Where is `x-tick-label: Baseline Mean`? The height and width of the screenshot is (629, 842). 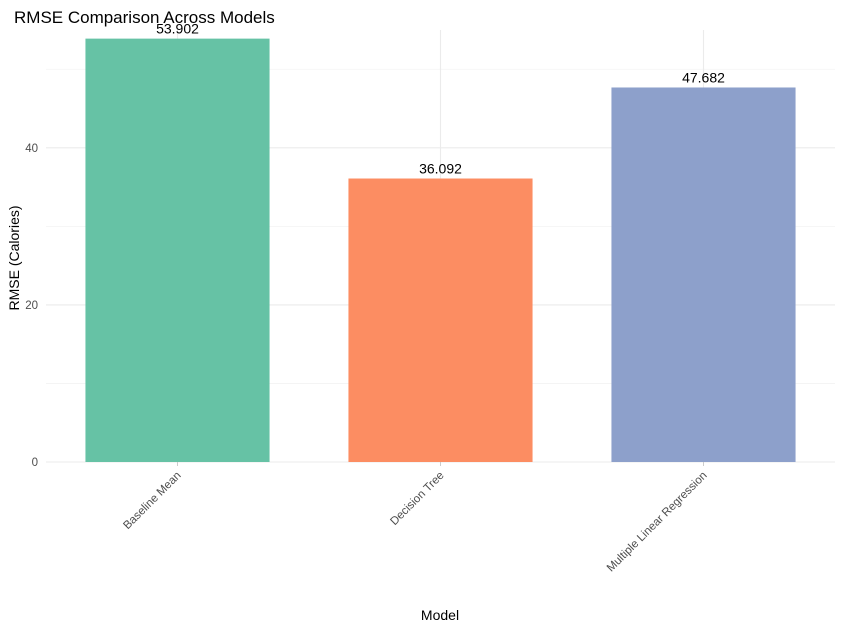
x-tick-label: Baseline Mean is located at coordinates (152, 501).